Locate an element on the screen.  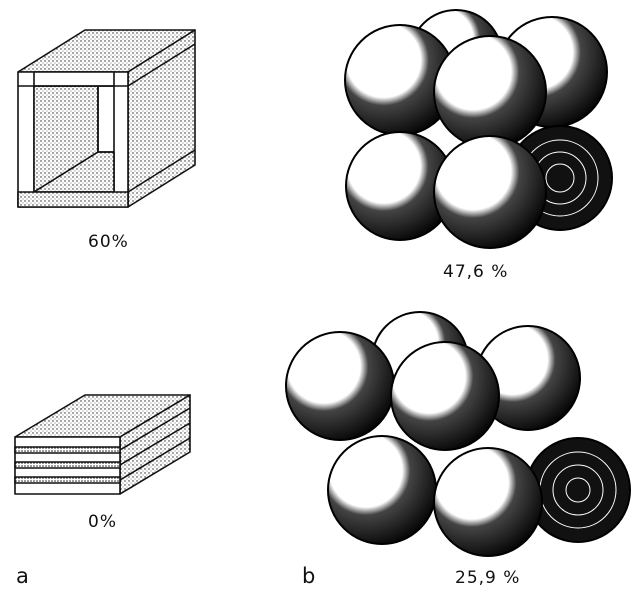
stacked-plates-figure is located at coordinates (102, 444).